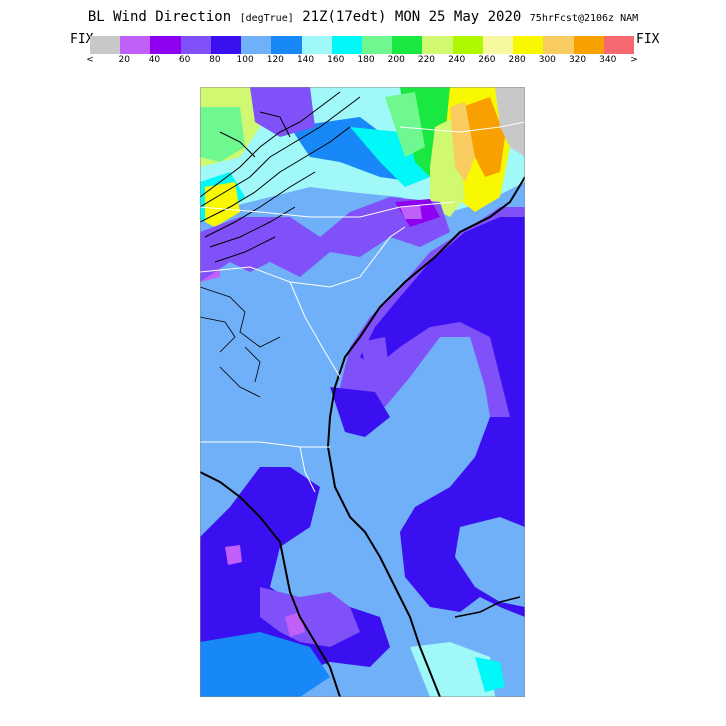 The width and height of the screenshot is (726, 726). Describe the element at coordinates (487, 607) in the screenshot. I see `keys-coastline` at that location.